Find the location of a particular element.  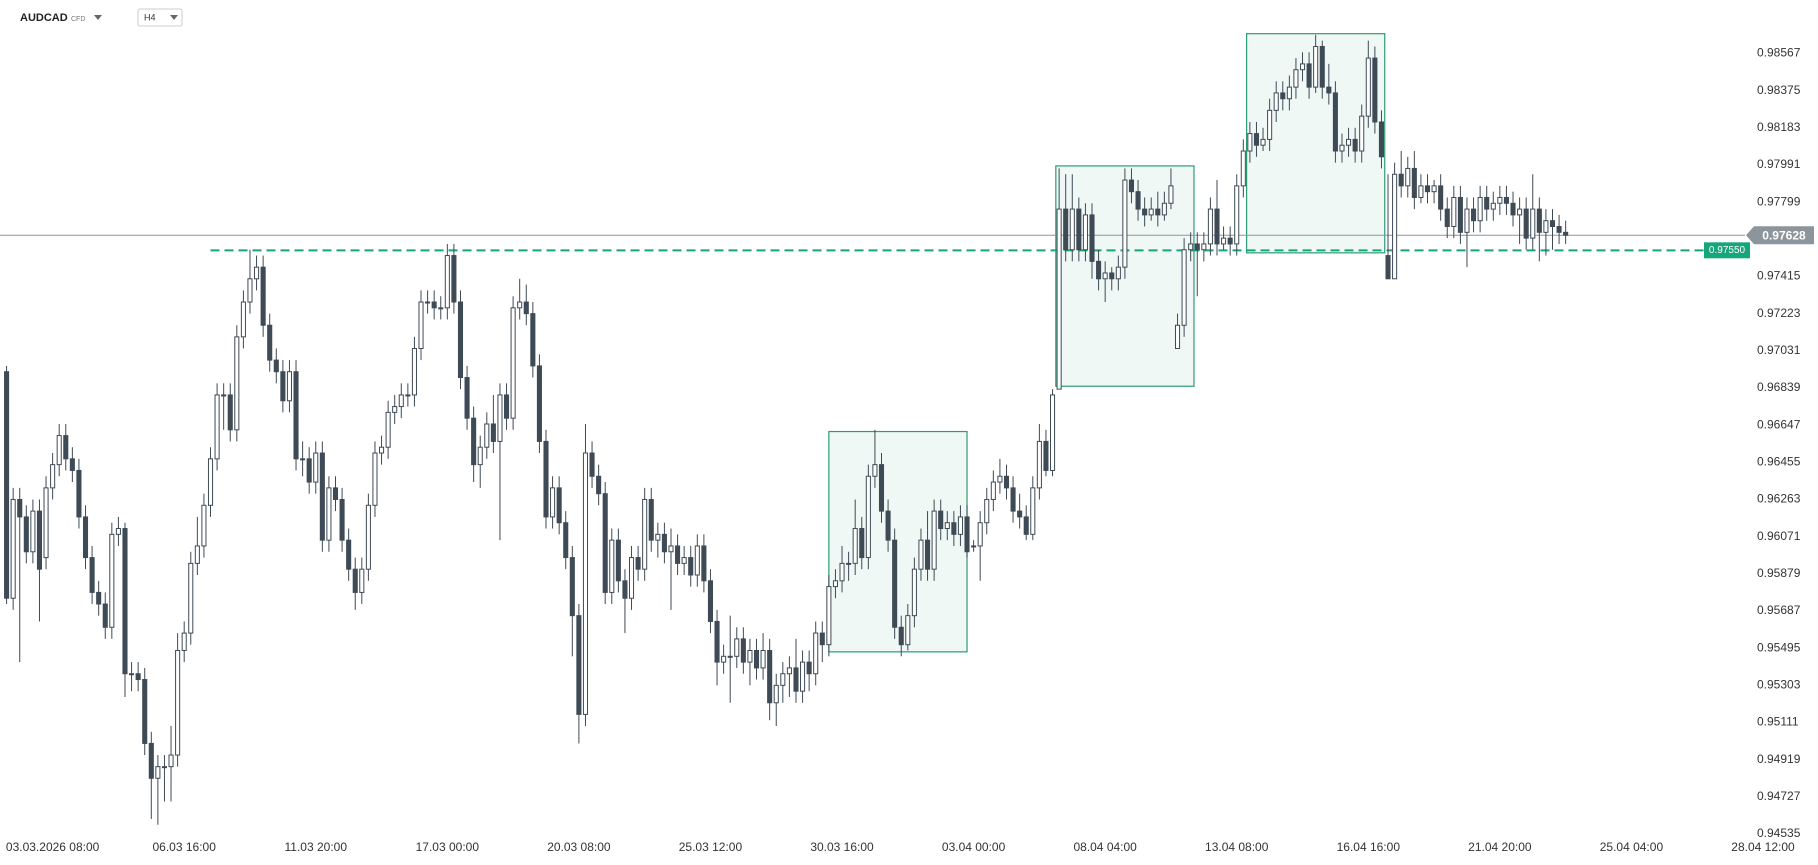

timeframe: H4 is located at coordinates (150, 17).